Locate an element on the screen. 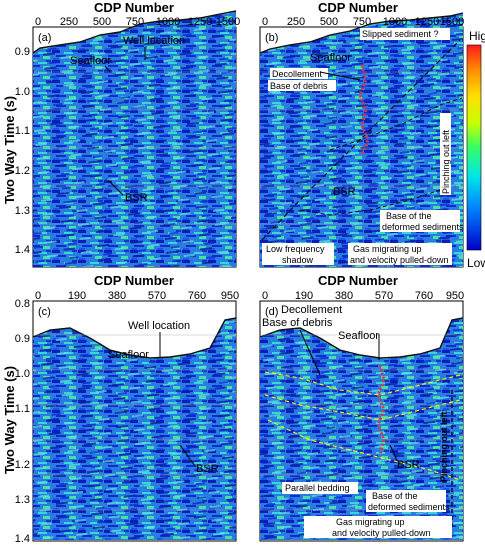  colorbar-gradient is located at coordinates (474, 147).